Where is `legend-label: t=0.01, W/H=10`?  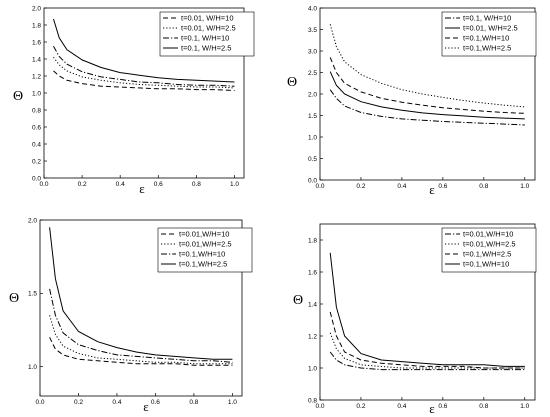
legend-label: t=0.01, W/H=10 is located at coordinates (207, 18).